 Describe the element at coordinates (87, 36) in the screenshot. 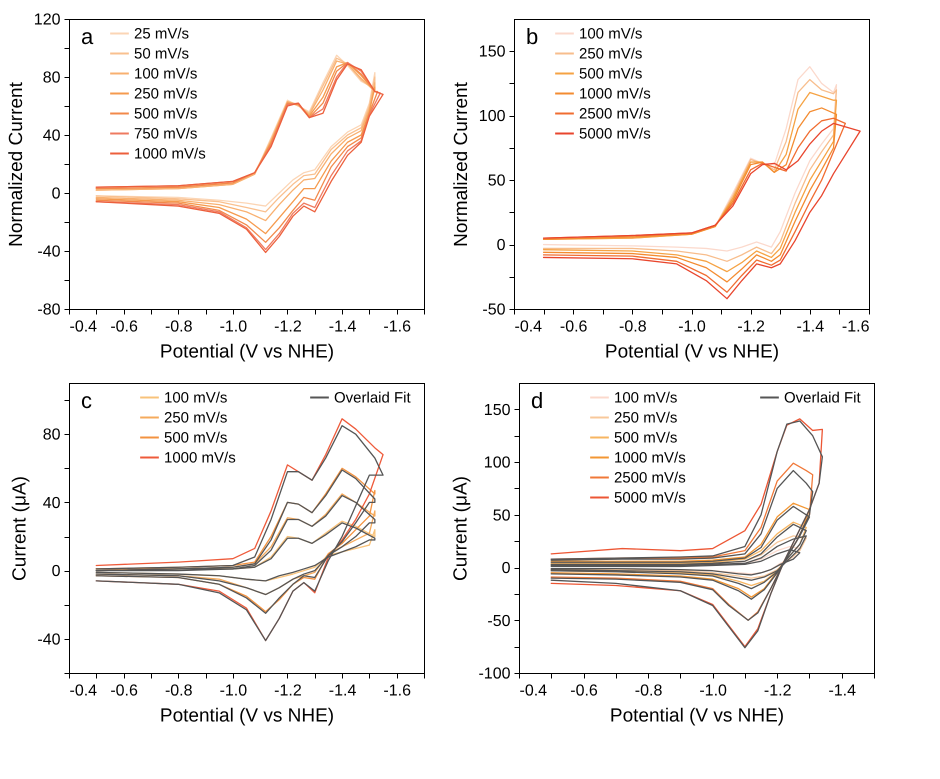

I see `annotation: a` at that location.